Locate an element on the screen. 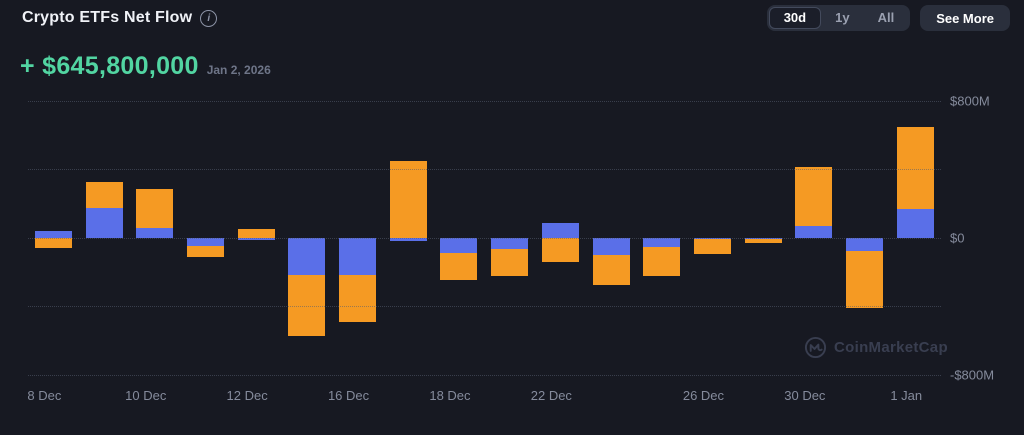 Image resolution: width=1024 pixels, height=435 pixels. info-icon: i is located at coordinates (209, 18).